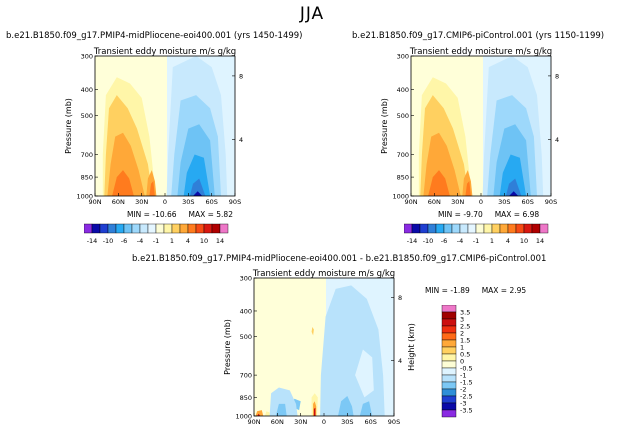  What do you see at coordinates (449, 214) in the screenshot?
I see `panel-2-min-label: MIN =` at bounding box center [449, 214].